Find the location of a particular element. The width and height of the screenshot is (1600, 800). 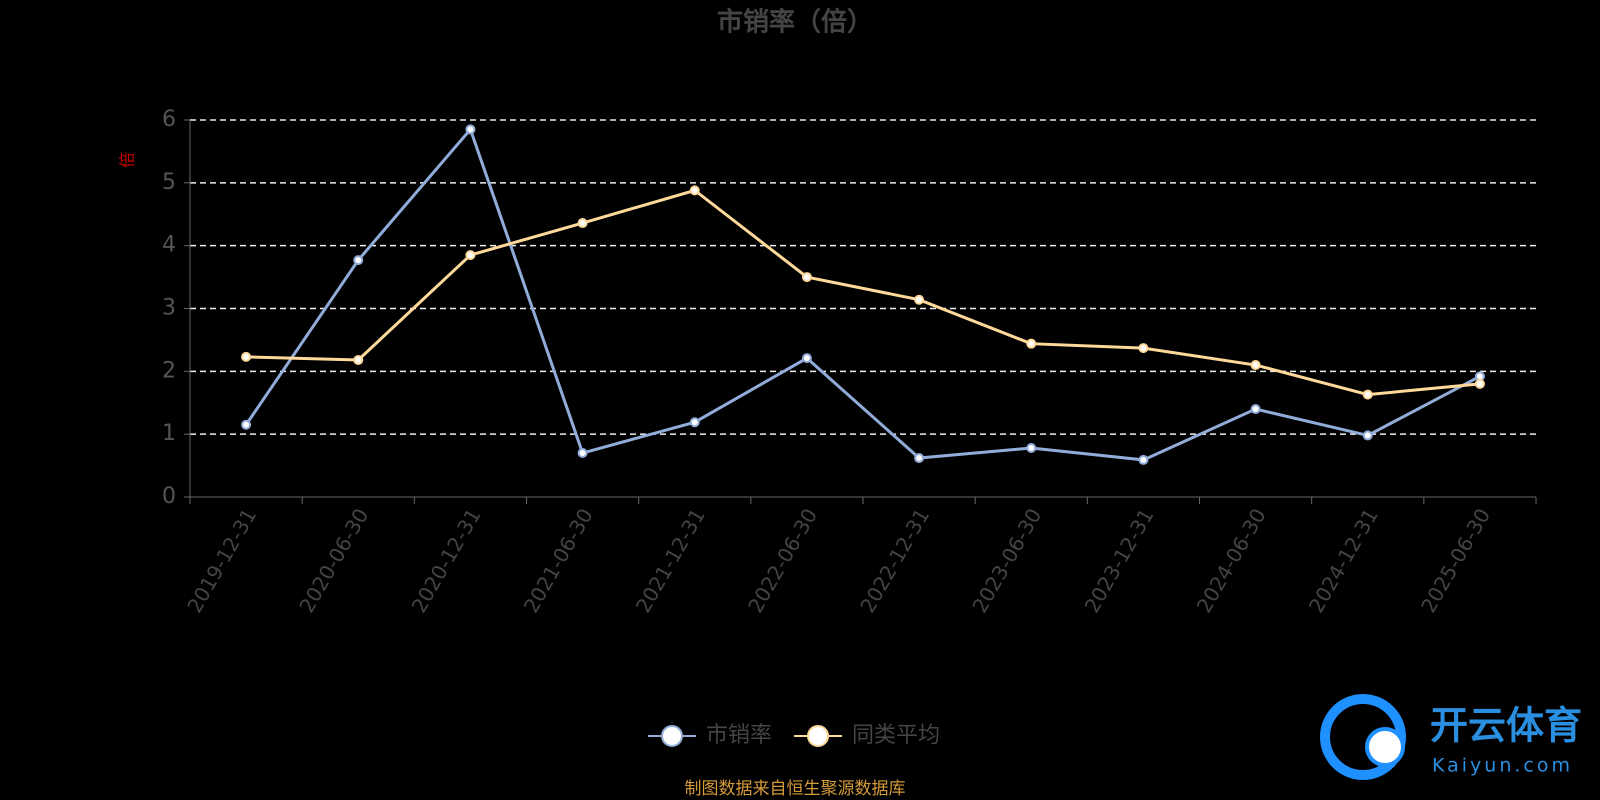

legend-item: 市销率 is located at coordinates (710, 735).